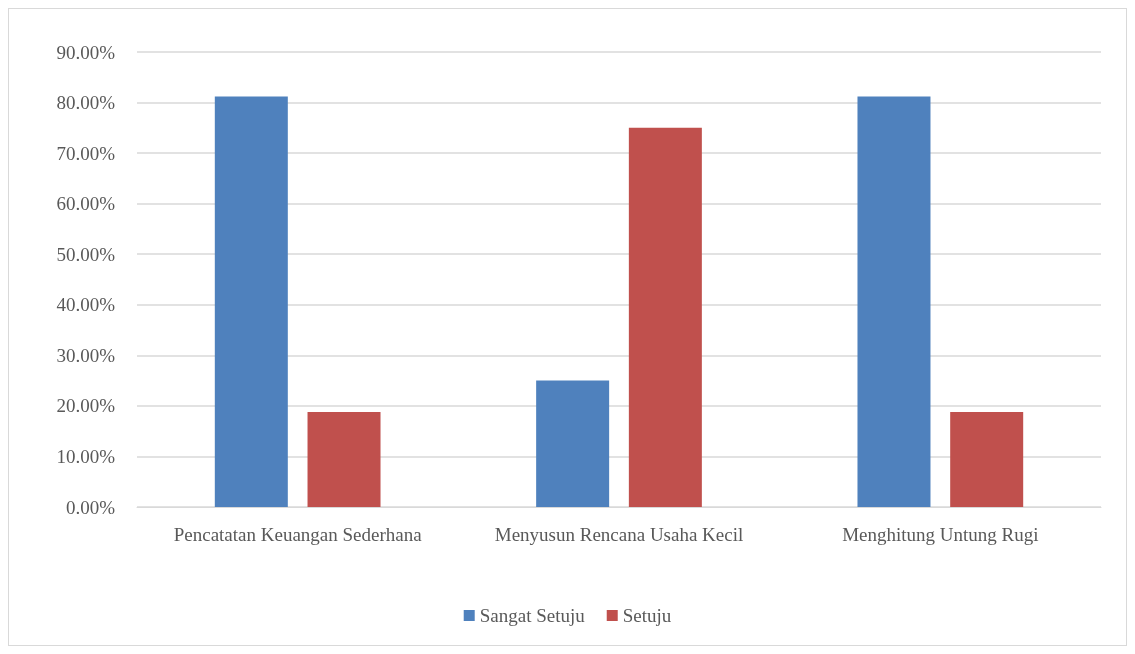 The height and width of the screenshot is (654, 1135). What do you see at coordinates (298, 534) in the screenshot?
I see `x-tick-label: Pencatatan Keuangan Sederhana` at bounding box center [298, 534].